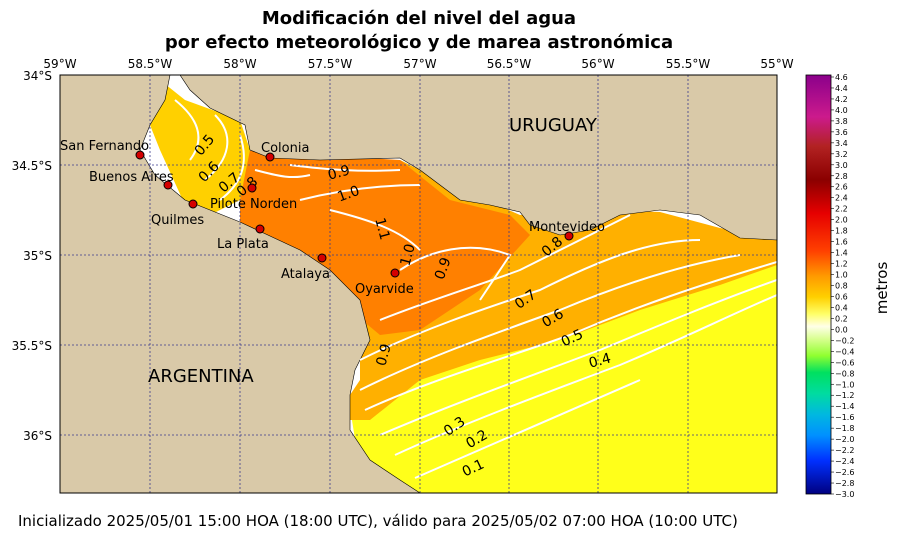 The width and height of the screenshot is (898, 539). What do you see at coordinates (818, 284) in the screenshot?
I see `colorbar` at bounding box center [818, 284].